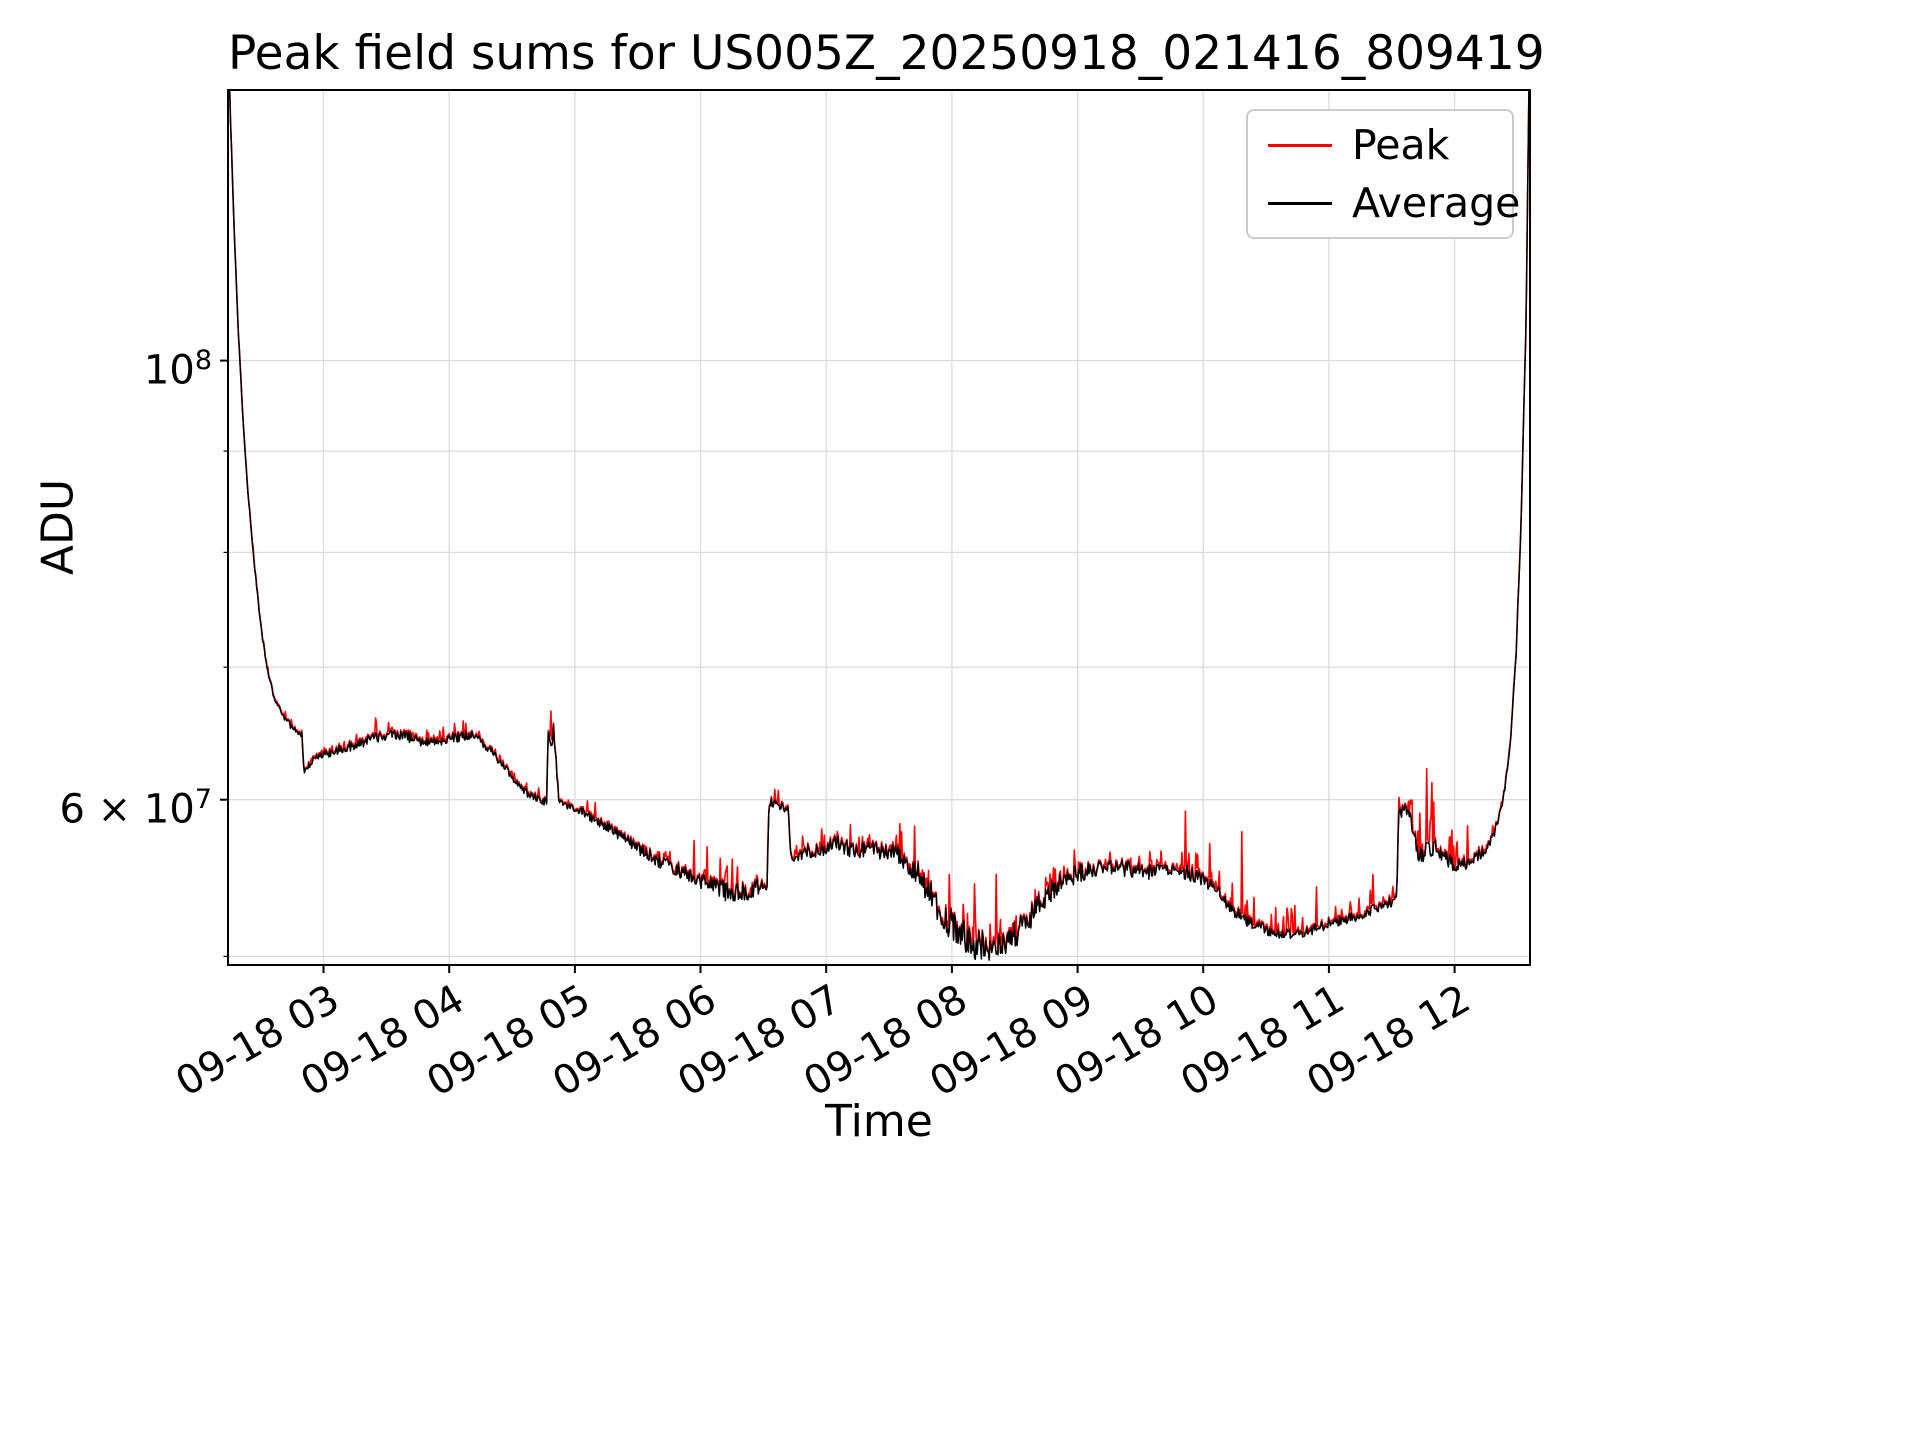  I want to click on legend-label-peak: Peak, so click(1401, 145).